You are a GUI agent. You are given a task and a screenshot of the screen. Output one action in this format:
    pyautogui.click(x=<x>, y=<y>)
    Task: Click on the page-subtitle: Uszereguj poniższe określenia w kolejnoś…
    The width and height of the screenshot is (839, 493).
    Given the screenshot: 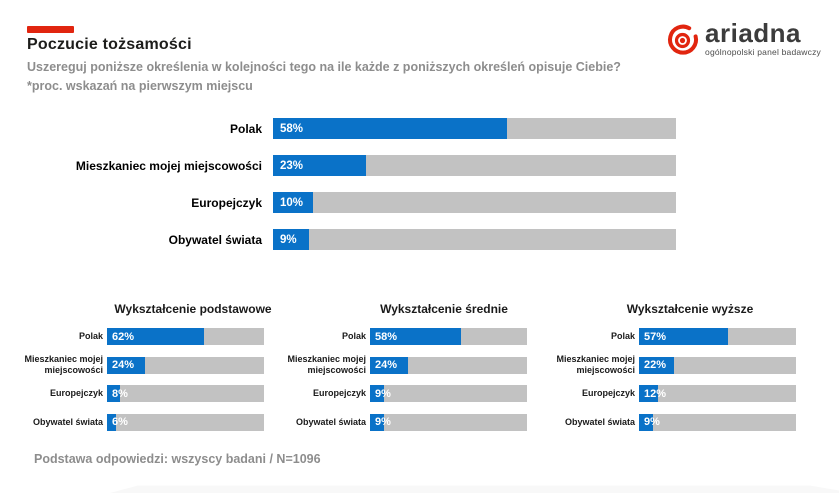 What is the action you would take?
    pyautogui.click(x=324, y=76)
    